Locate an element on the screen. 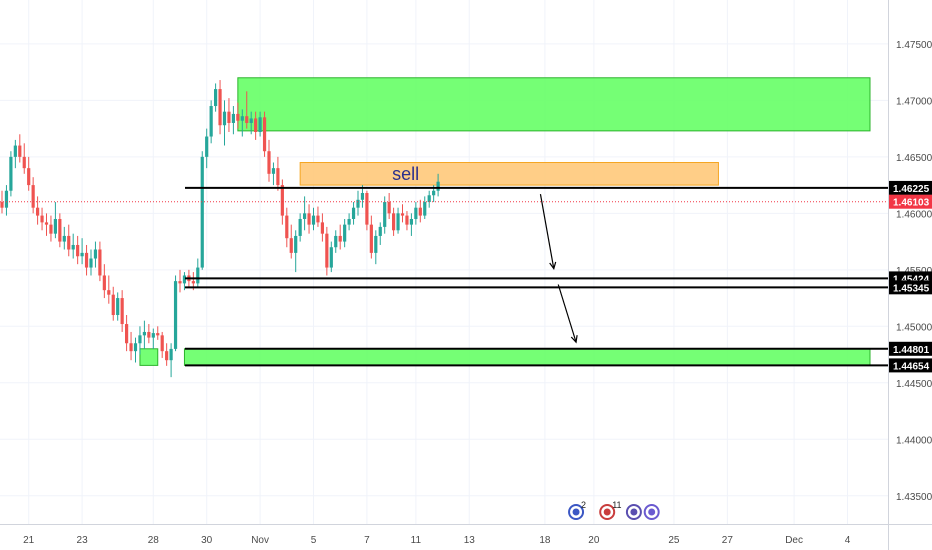 This screenshot has width=932, height=550. price-label: 1.45424 is located at coordinates (911, 279).